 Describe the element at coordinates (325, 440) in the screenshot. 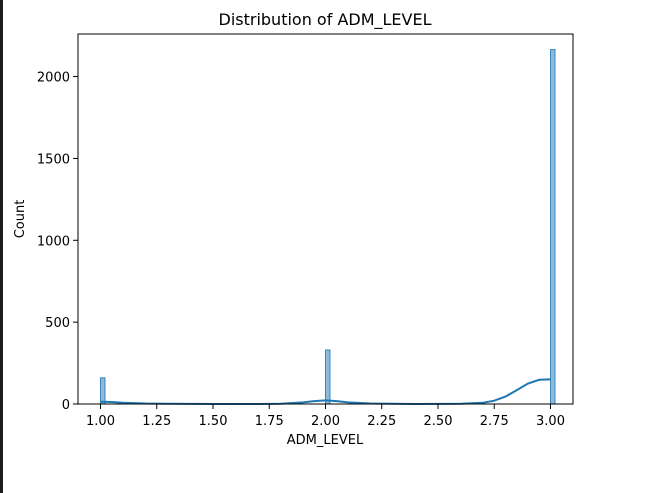

I see `x-axis-label: ADM_LEVEL` at that location.